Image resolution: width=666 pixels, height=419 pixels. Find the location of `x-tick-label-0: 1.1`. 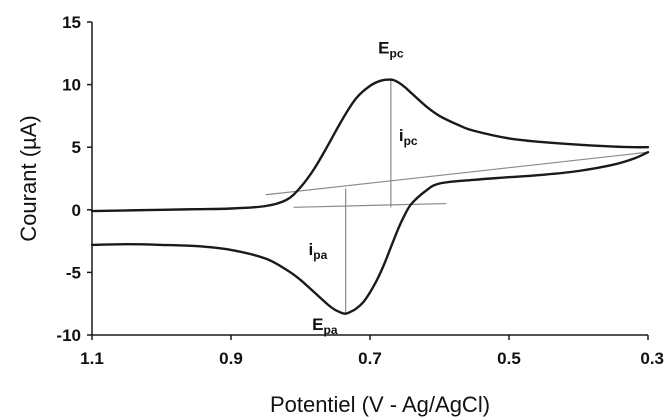

x-tick-label-0: 1.1 is located at coordinates (92, 358).